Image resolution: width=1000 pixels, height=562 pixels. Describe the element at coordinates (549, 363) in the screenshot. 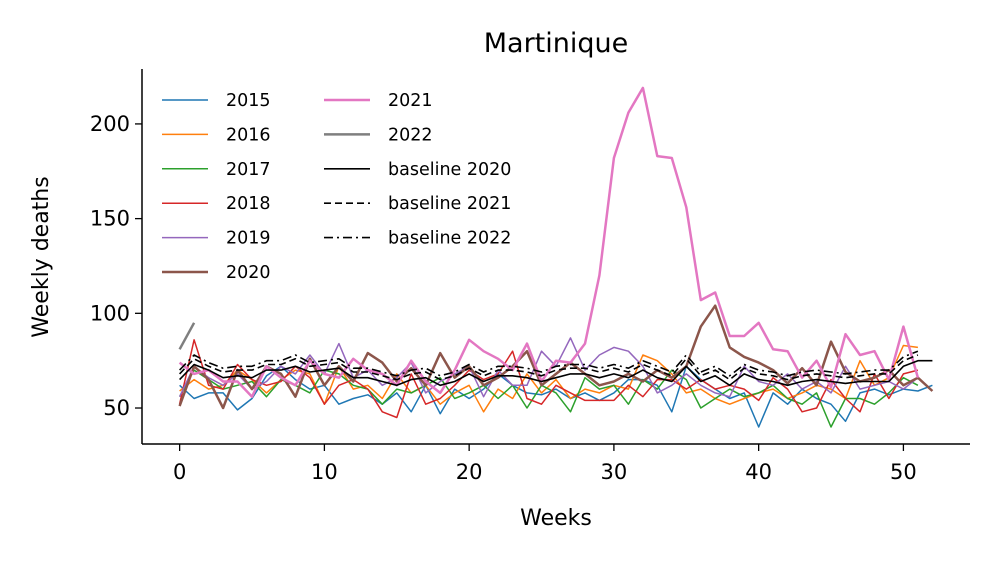

I see `series-line-baseline-2022` at that location.